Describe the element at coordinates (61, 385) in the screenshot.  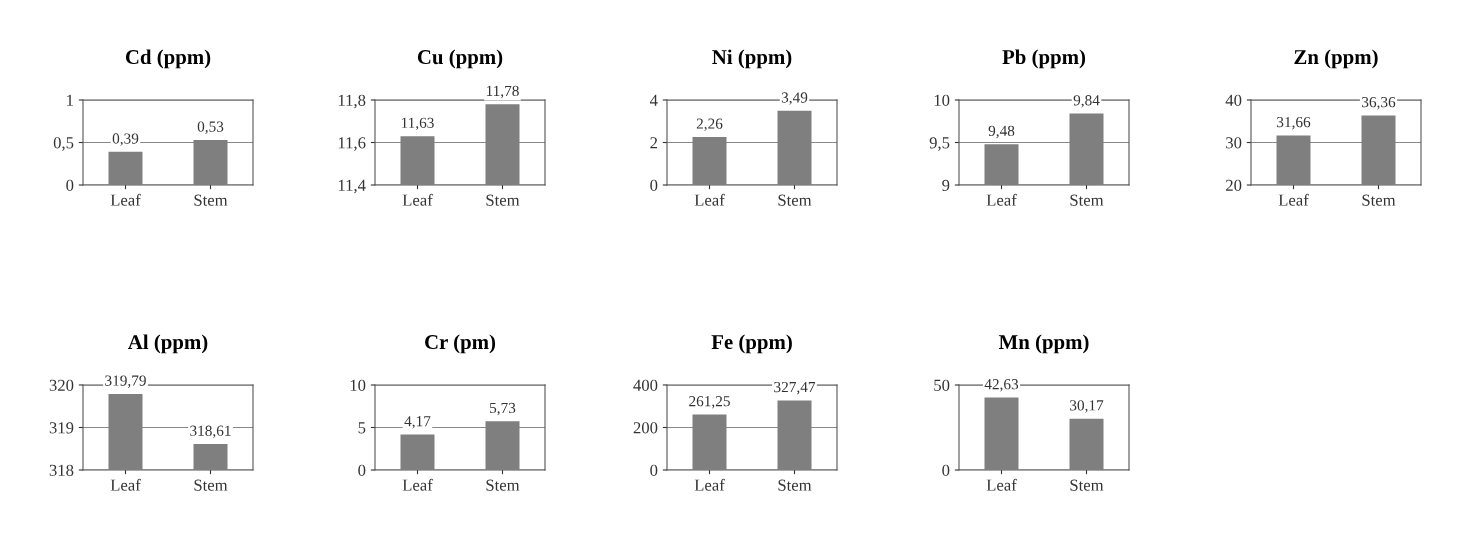
I see `y-tick-label: 320` at that location.